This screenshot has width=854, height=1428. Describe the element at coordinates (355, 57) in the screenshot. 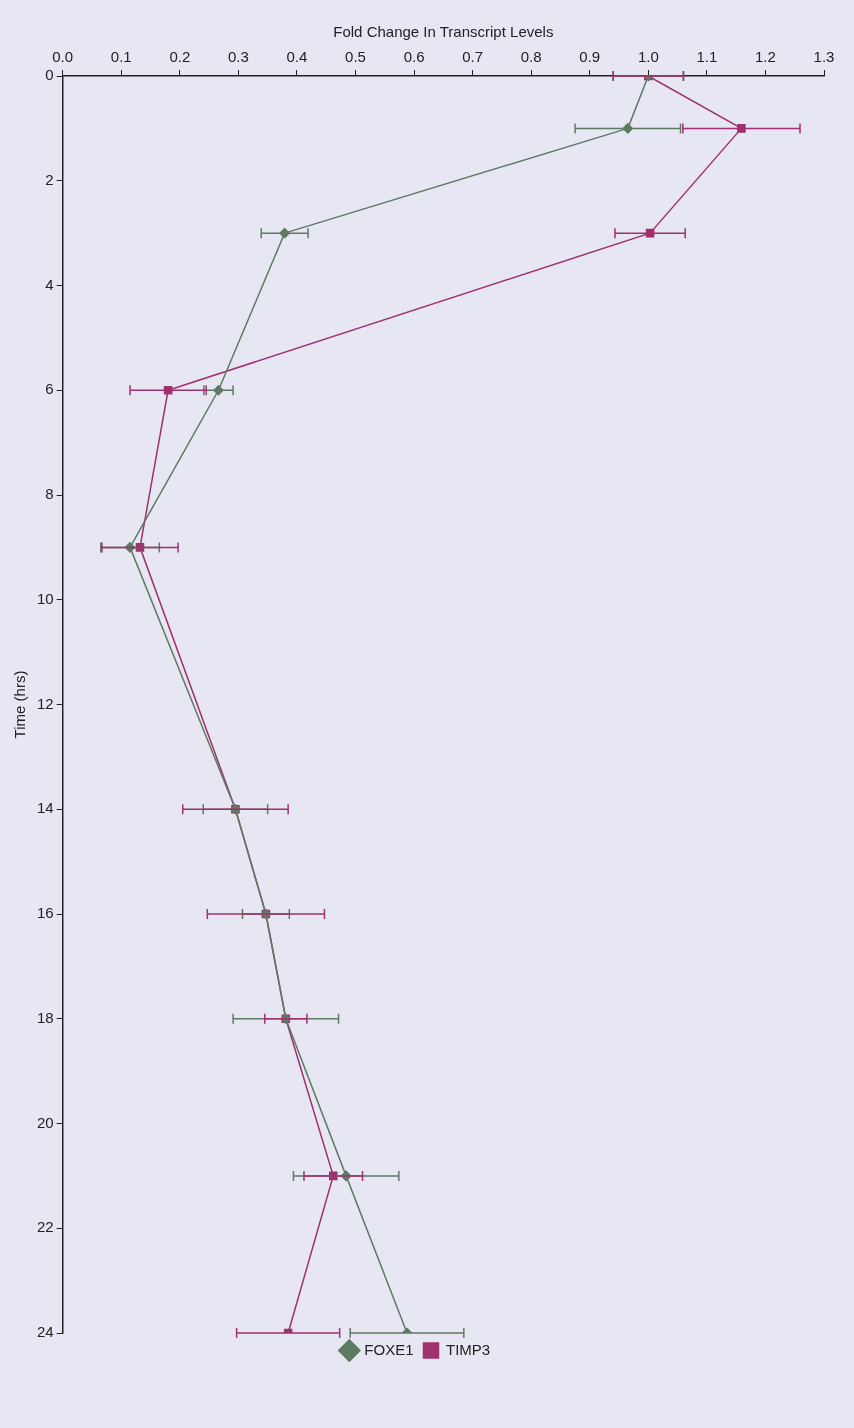

I see `x-tick-label: 0.5` at that location.